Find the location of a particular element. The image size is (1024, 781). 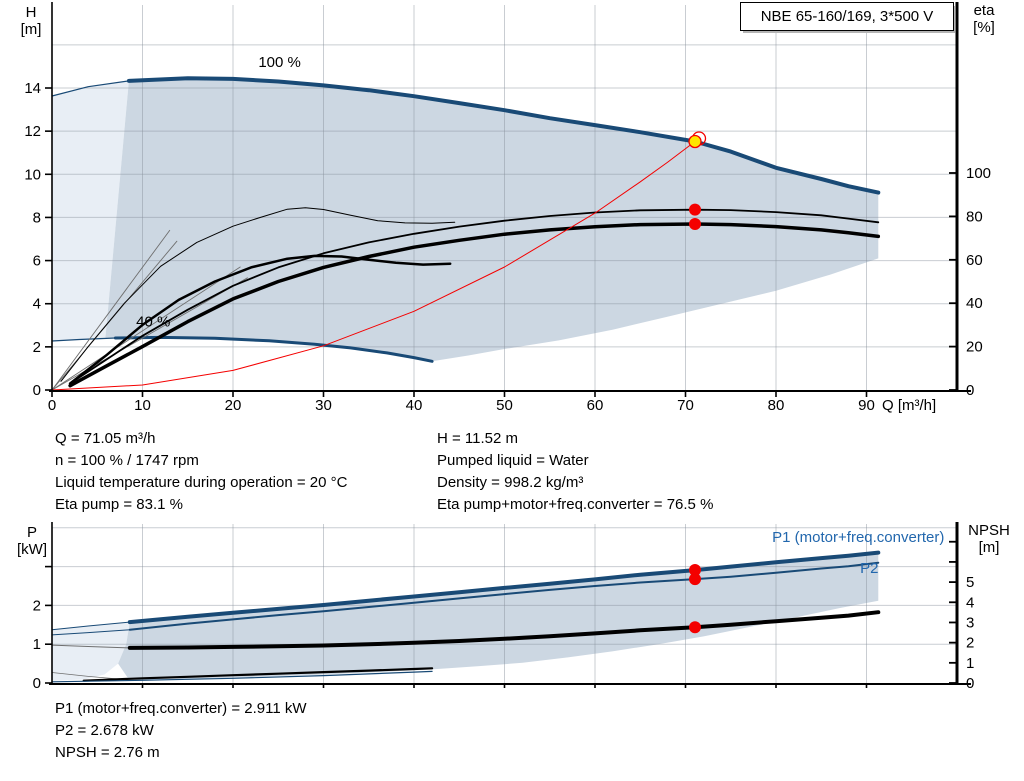

info-h: H = 11.52 m is located at coordinates (478, 438).